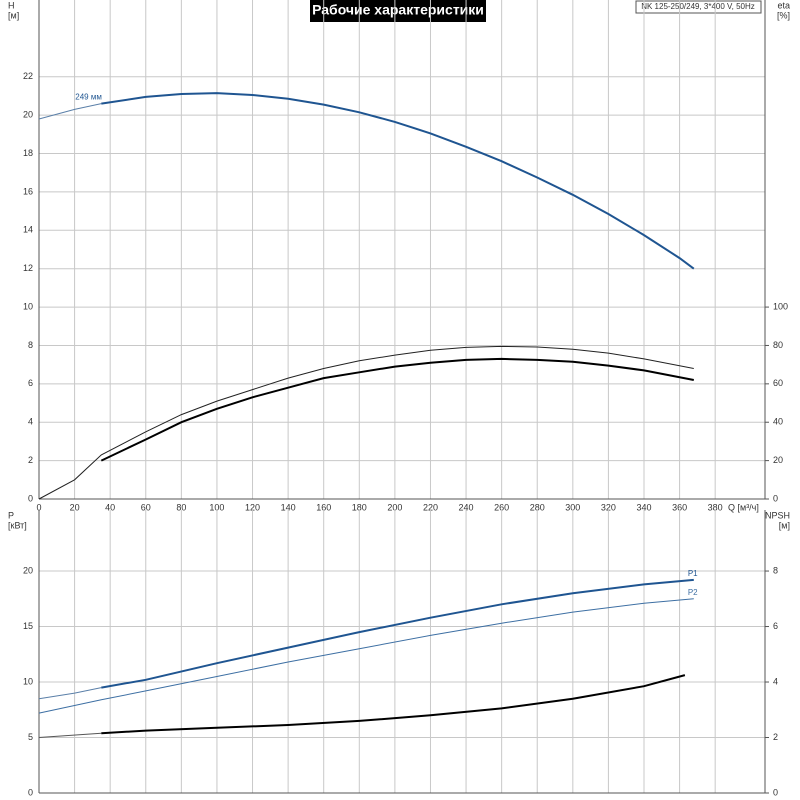 This screenshot has height=800, width=800. I want to click on y2-tick-label: 6, so click(775, 626).